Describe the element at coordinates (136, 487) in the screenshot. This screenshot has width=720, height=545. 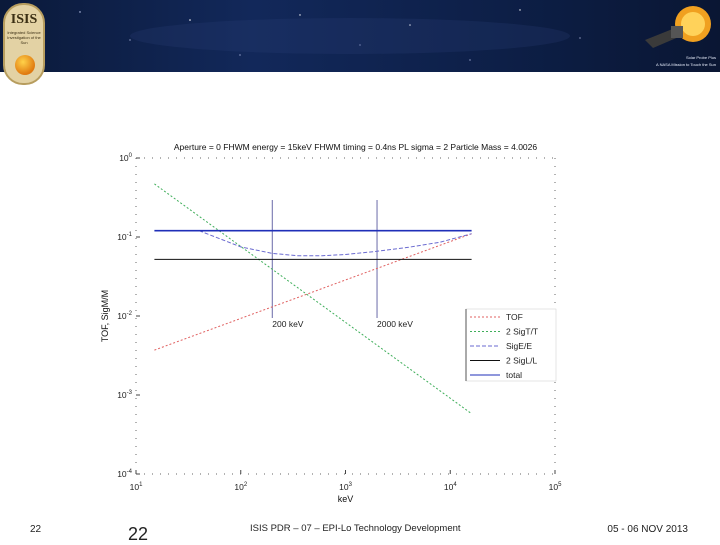
I see `x-tick-label: 10¹` at that location.